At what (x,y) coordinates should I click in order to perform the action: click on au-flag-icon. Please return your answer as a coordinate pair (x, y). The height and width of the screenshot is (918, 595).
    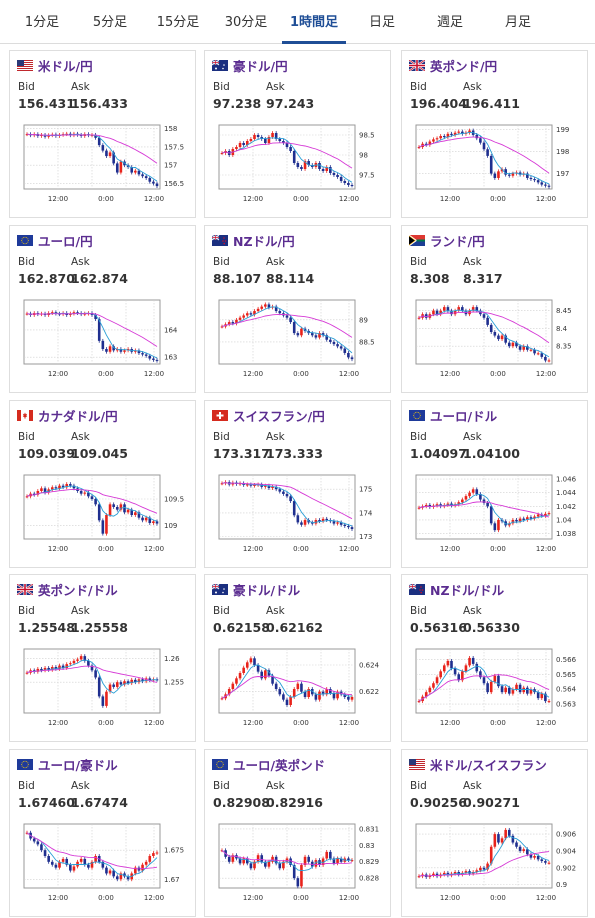
    Looking at the image, I should click on (220, 65).